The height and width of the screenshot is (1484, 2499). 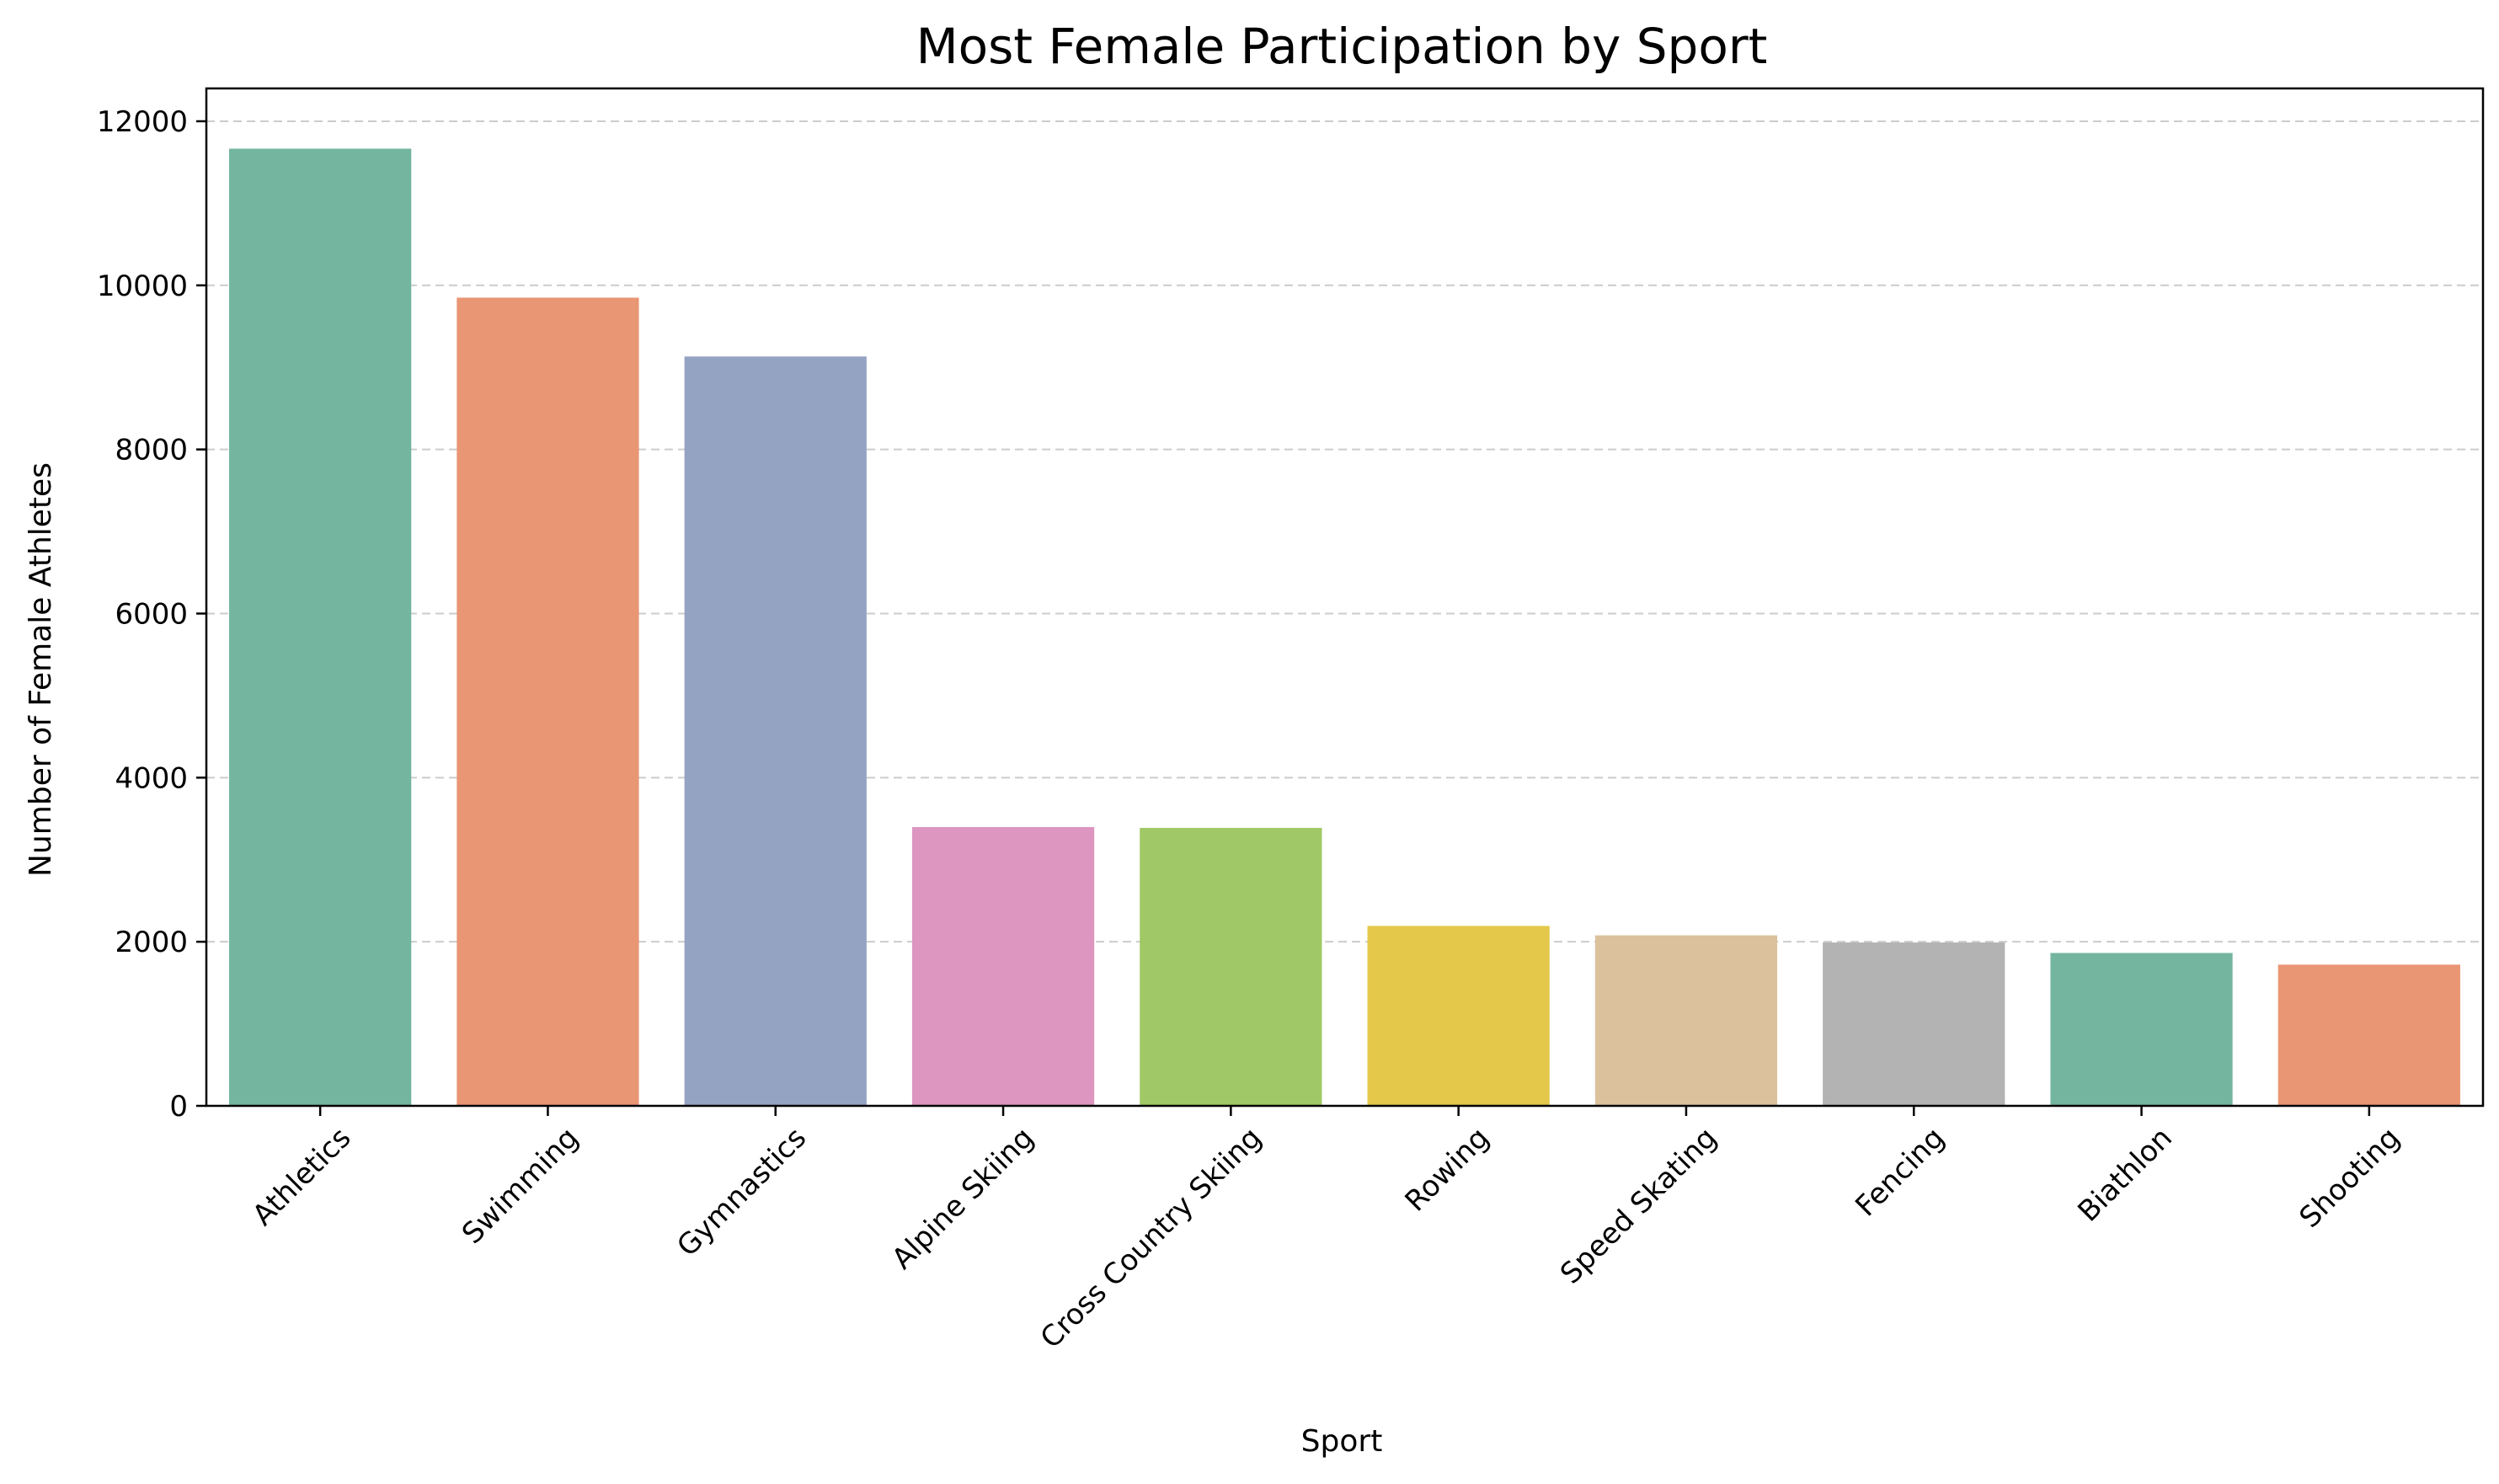 I want to click on y-tick-label: 6000, so click(x=151, y=614).